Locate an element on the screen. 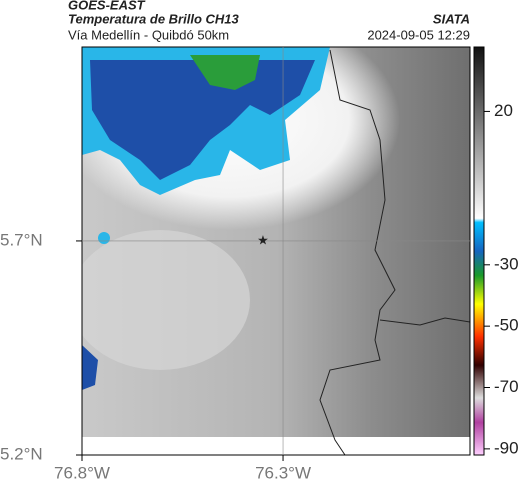 Image resolution: width=526 pixels, height=496 pixels. colorbar-label: -30 is located at coordinates (506, 263).